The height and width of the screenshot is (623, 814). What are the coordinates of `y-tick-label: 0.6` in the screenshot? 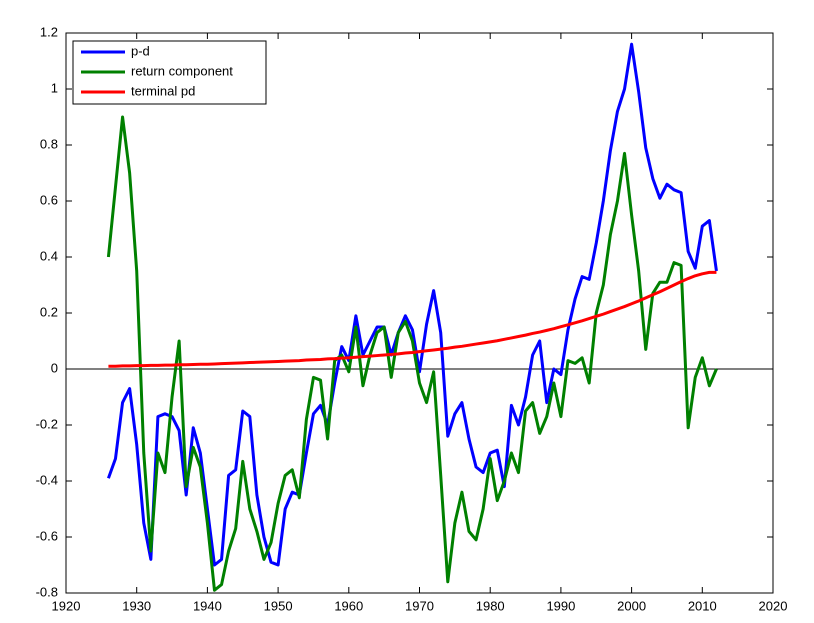 It's located at (49, 199).